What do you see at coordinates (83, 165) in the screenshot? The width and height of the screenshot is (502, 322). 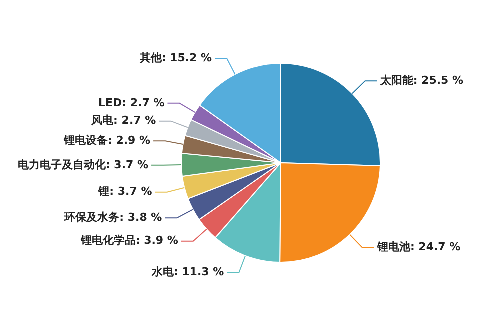 I see `slice-label: 电力电子及自动化: 3.7 %` at bounding box center [83, 165].